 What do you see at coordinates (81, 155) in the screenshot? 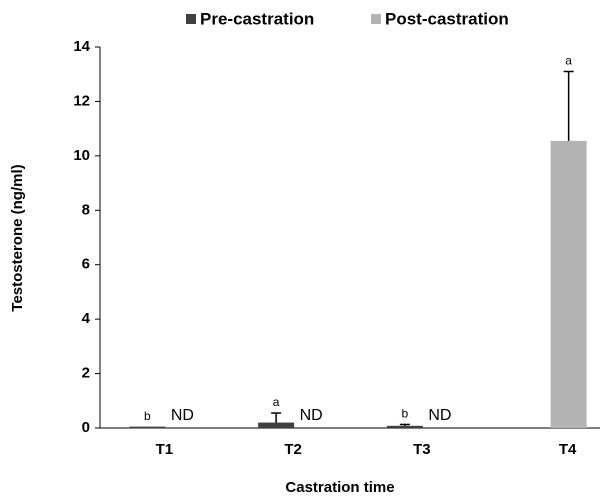
I see `y-tick-label: 10` at bounding box center [81, 155].